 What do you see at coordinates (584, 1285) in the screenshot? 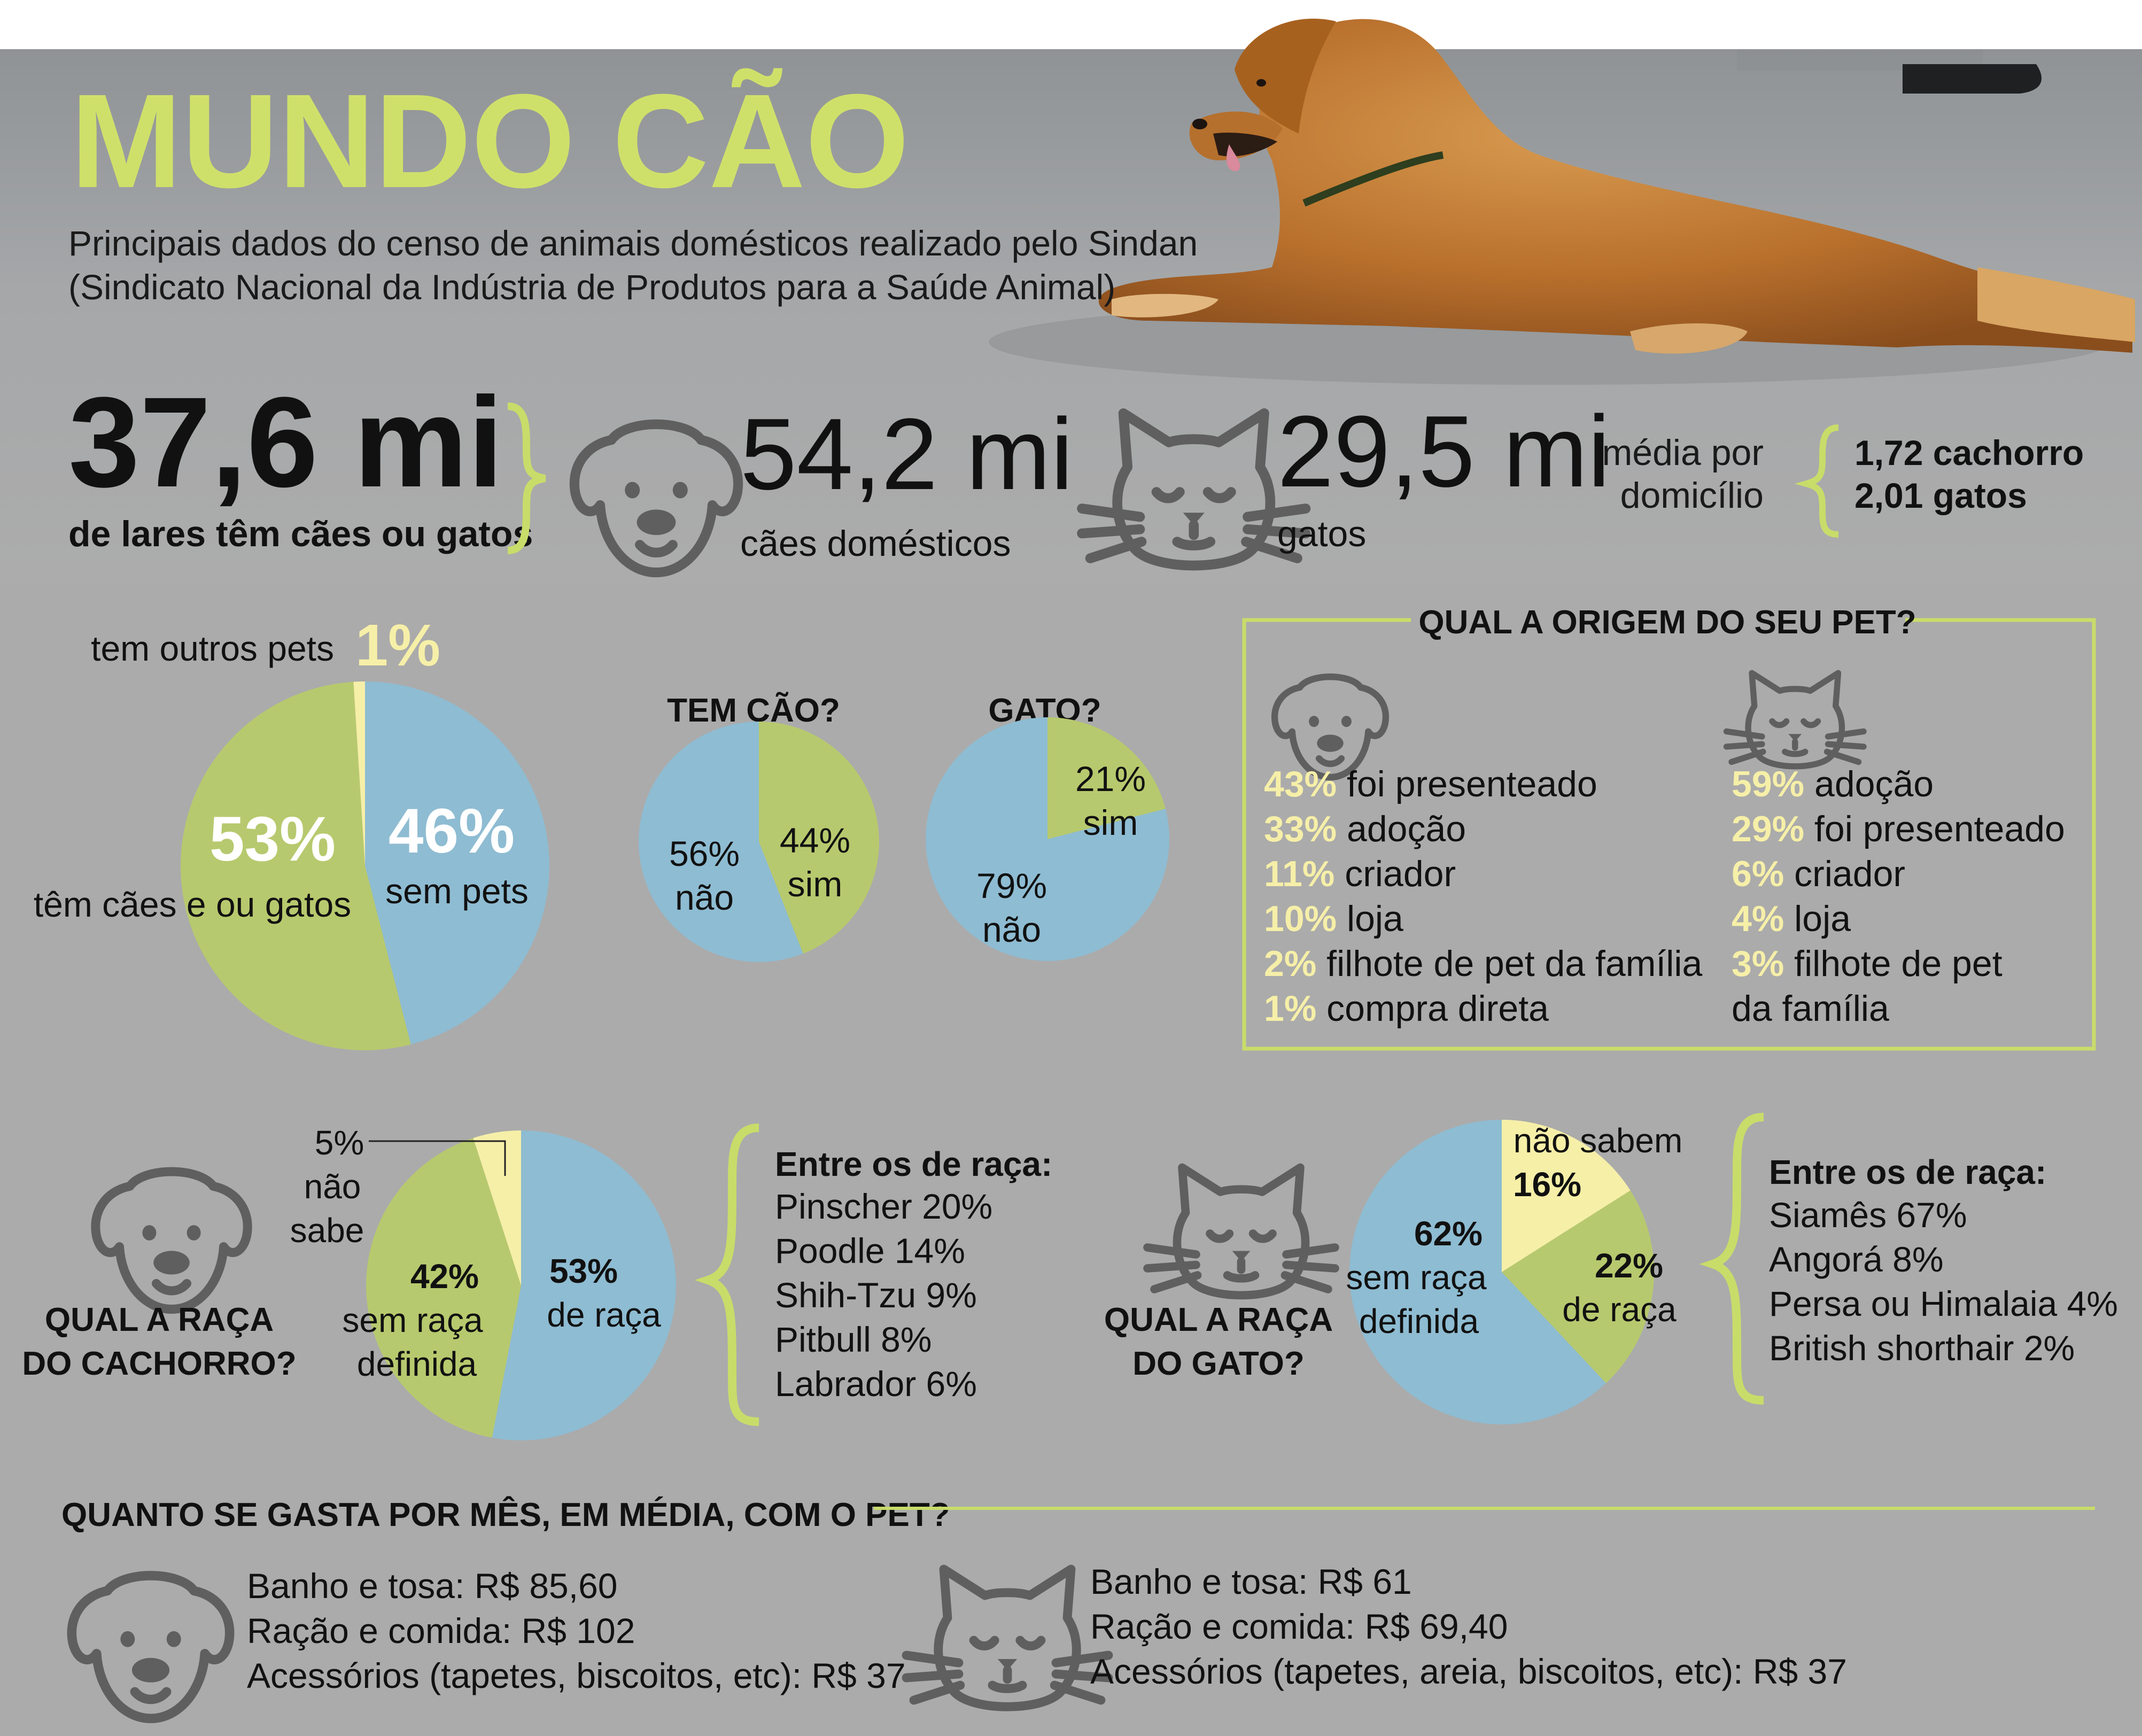
I see `pie-slice-dog-de-raca` at bounding box center [584, 1285].